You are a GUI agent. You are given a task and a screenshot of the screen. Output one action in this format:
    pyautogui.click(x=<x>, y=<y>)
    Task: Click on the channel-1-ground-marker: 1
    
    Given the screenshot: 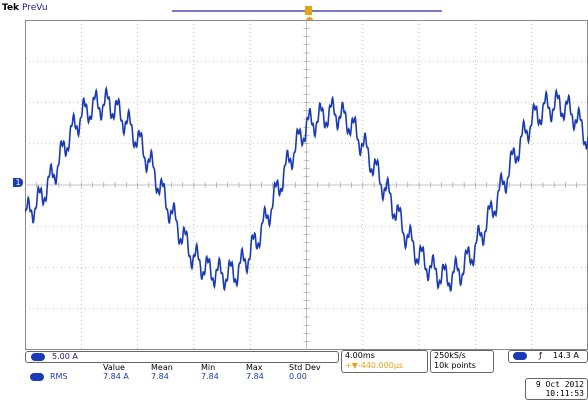 What is the action you would take?
    pyautogui.click(x=18, y=182)
    